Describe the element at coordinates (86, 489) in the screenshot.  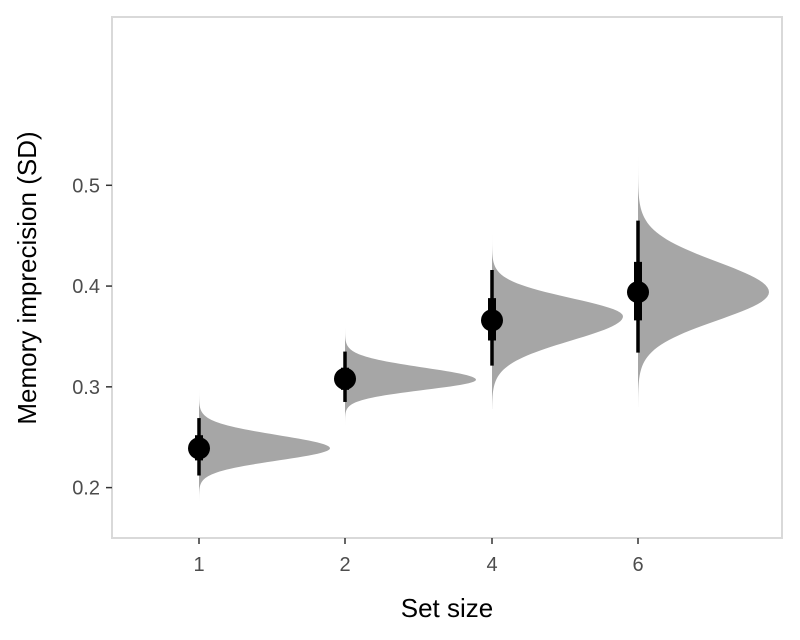
I see `y-tick-label: 0.2` at that location.